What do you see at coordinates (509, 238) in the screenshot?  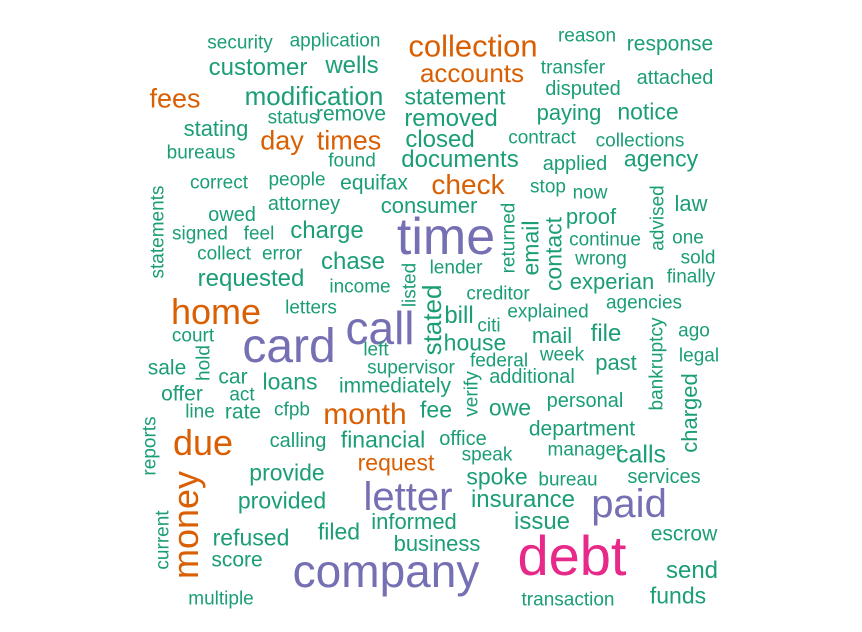 I see `word-returned: returned` at bounding box center [509, 238].